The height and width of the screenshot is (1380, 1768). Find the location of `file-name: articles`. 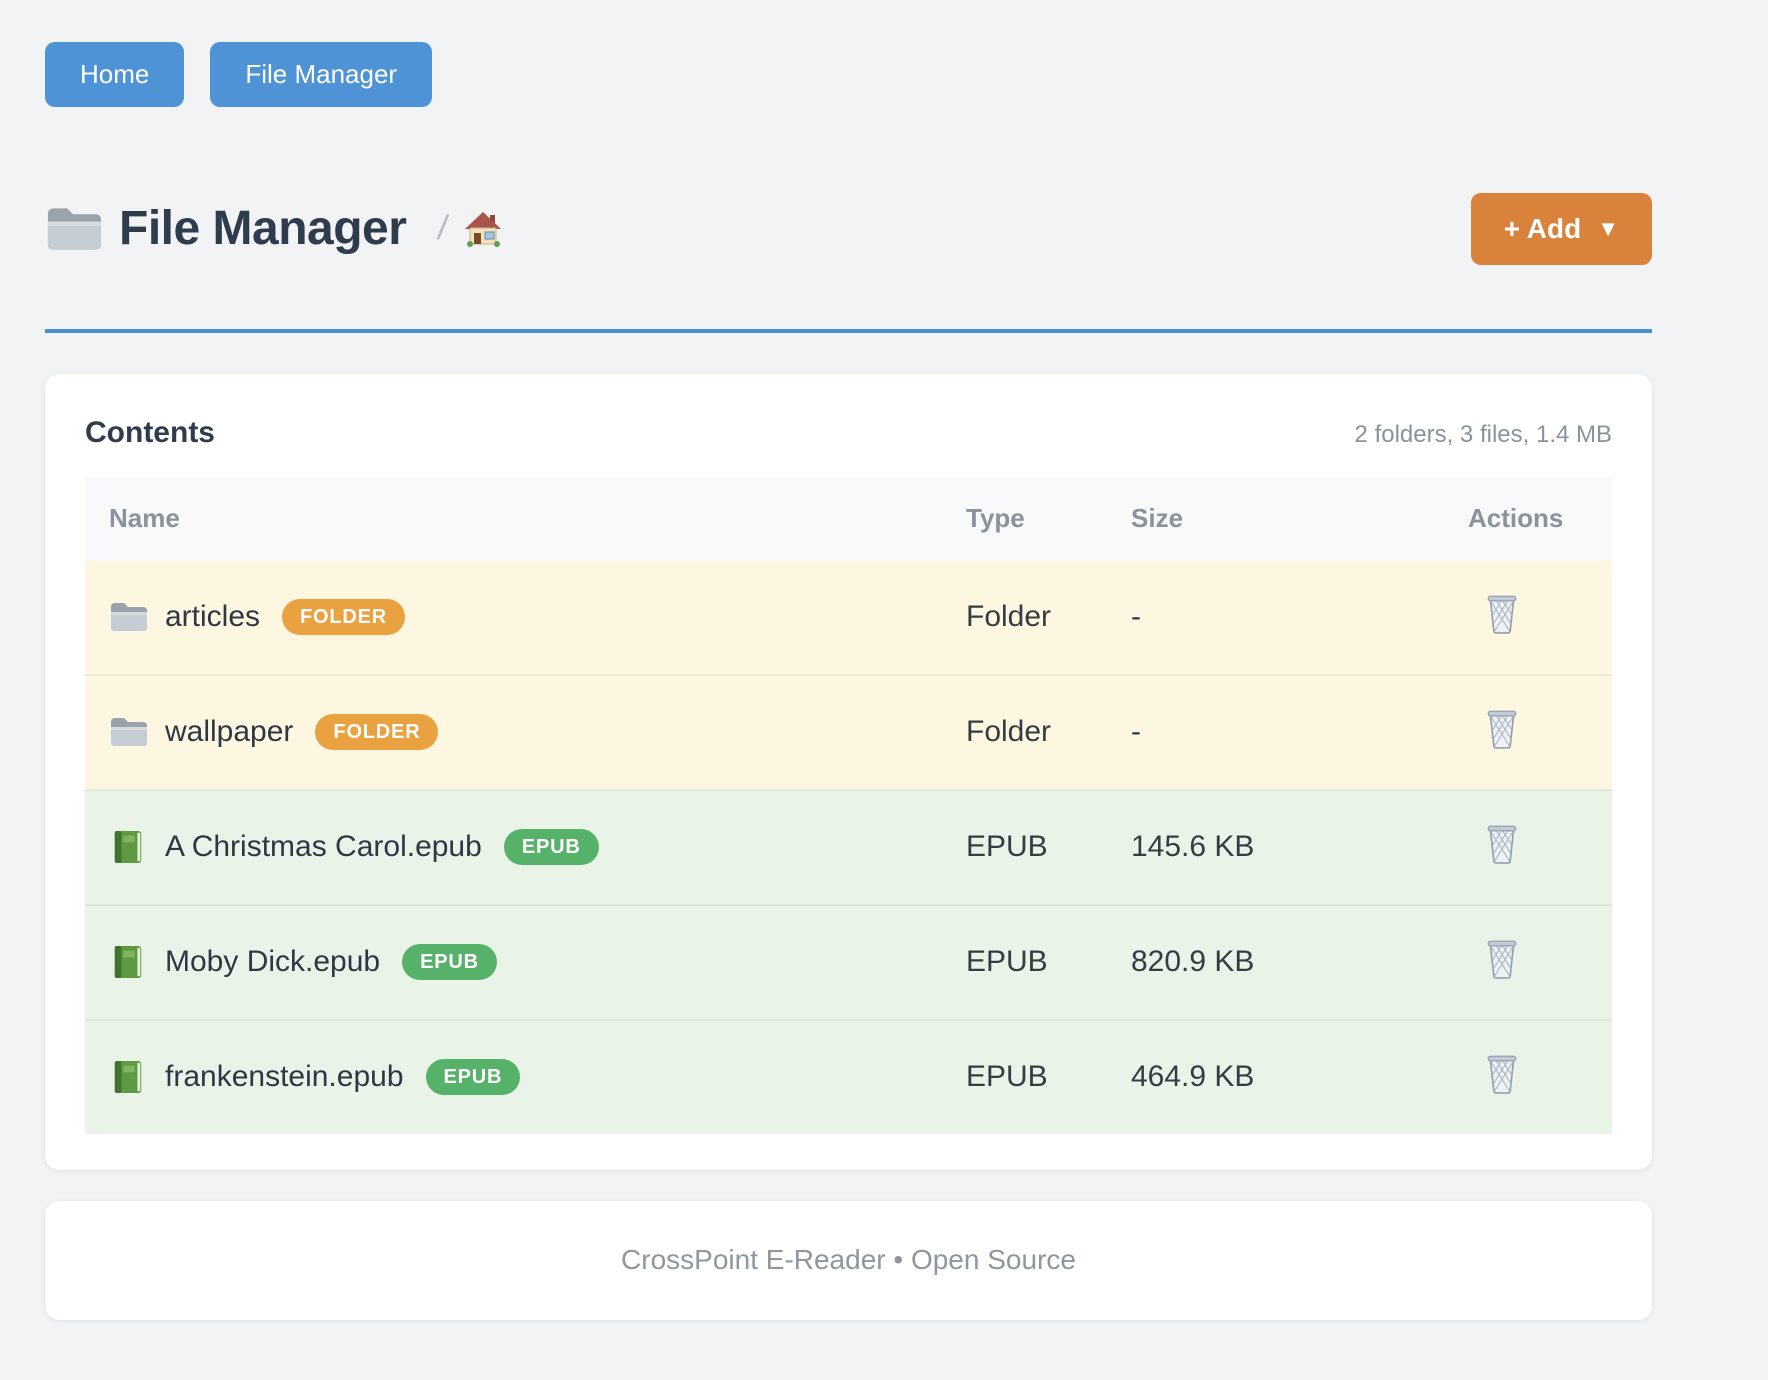

file-name: articles is located at coordinates (213, 617).